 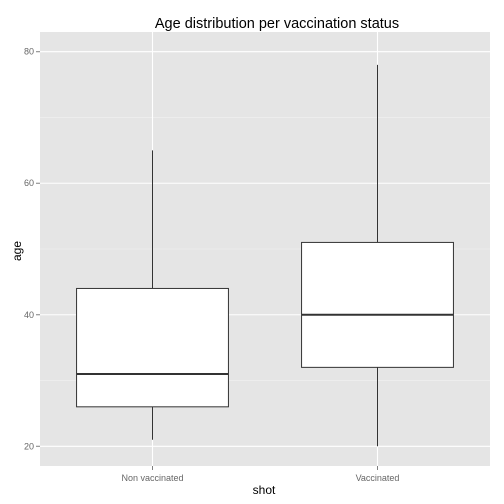 I want to click on y-tick-label: 20, so click(x=29, y=446).